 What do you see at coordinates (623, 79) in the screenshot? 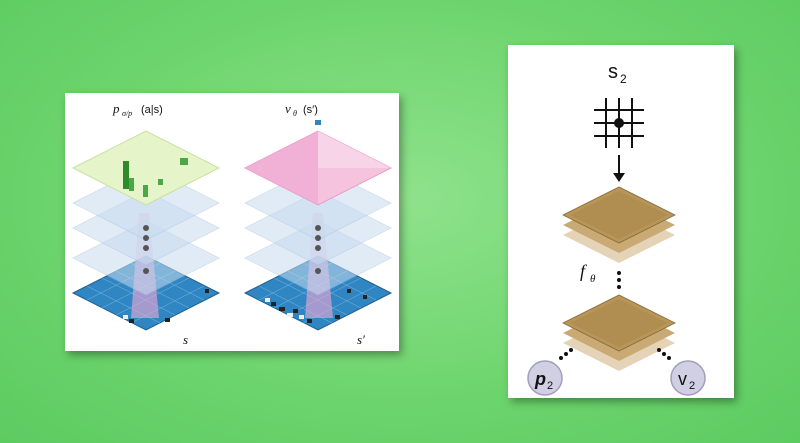
I see `state-label-s2-sub: 2` at bounding box center [623, 79].